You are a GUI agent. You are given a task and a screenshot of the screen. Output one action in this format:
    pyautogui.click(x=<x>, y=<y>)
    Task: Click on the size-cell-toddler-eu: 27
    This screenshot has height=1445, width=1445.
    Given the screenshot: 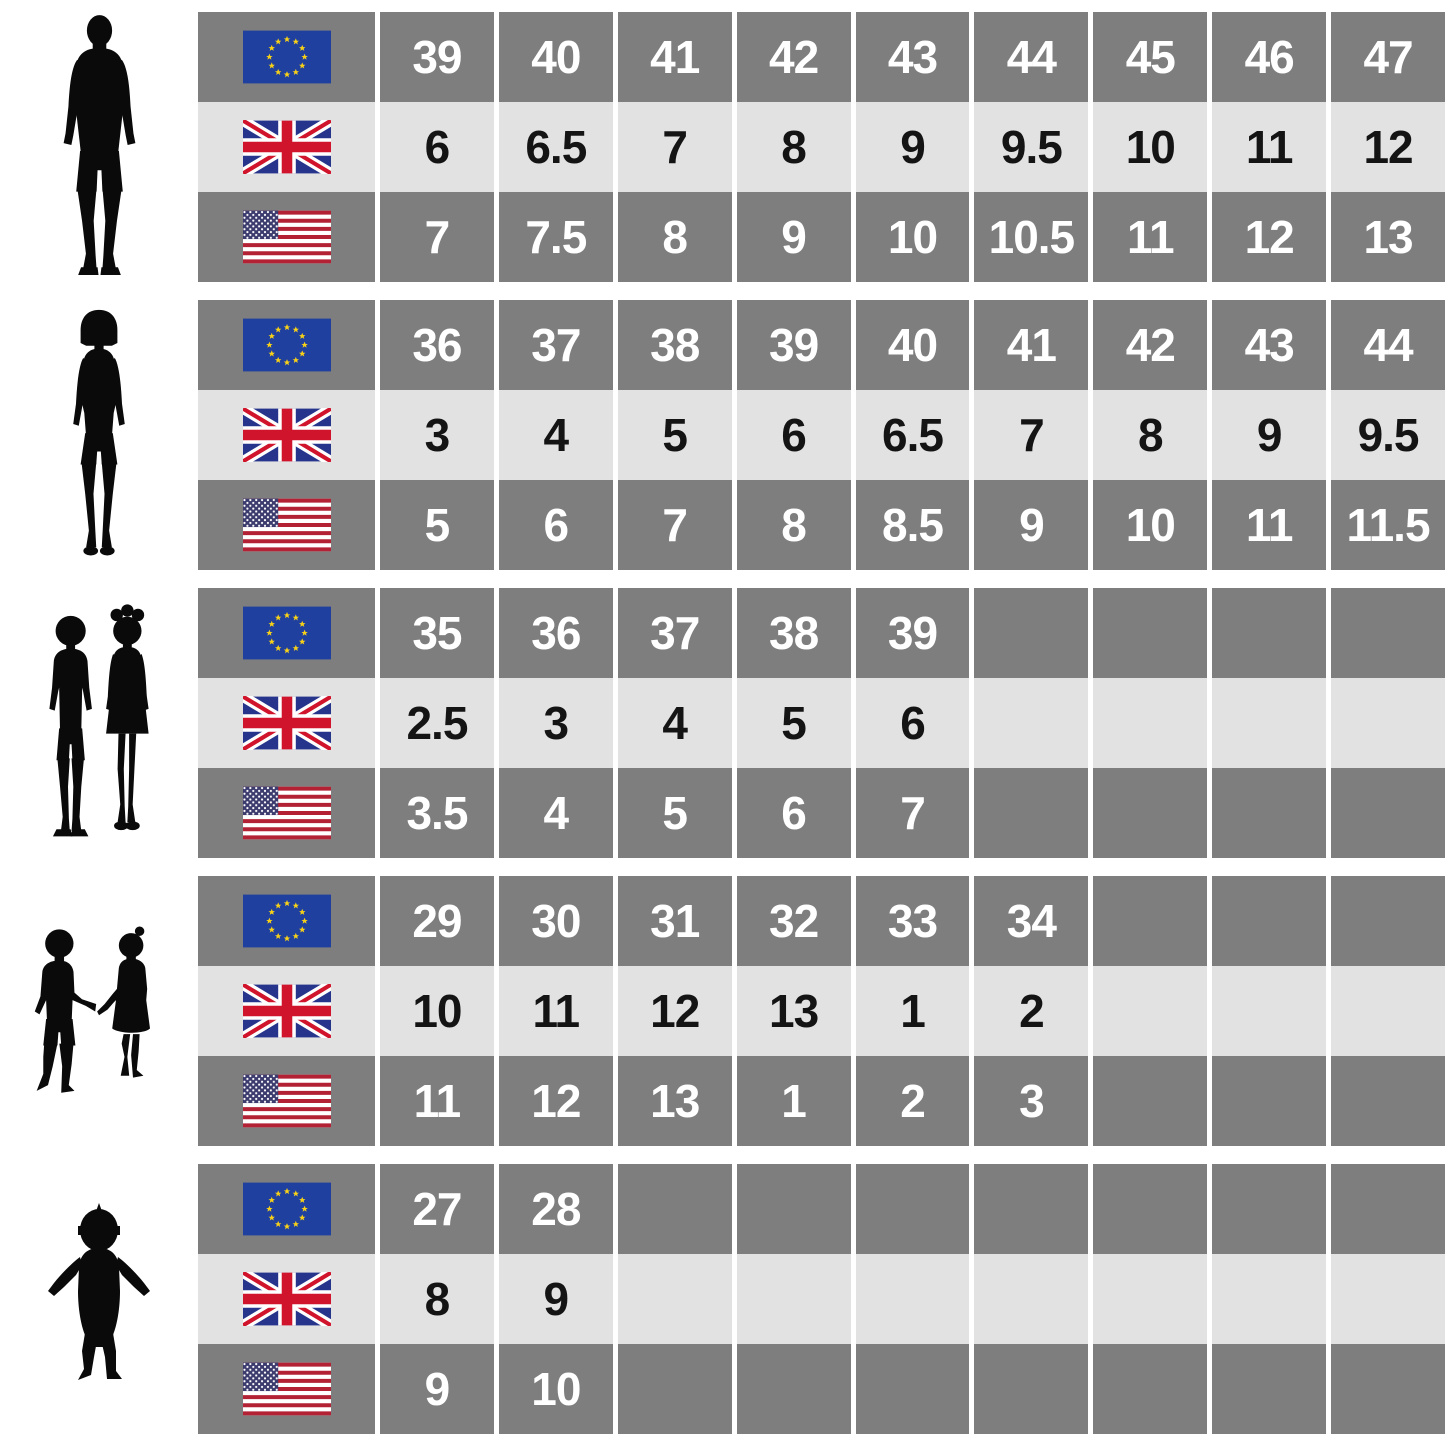 What is the action you would take?
    pyautogui.click(x=437, y=1209)
    